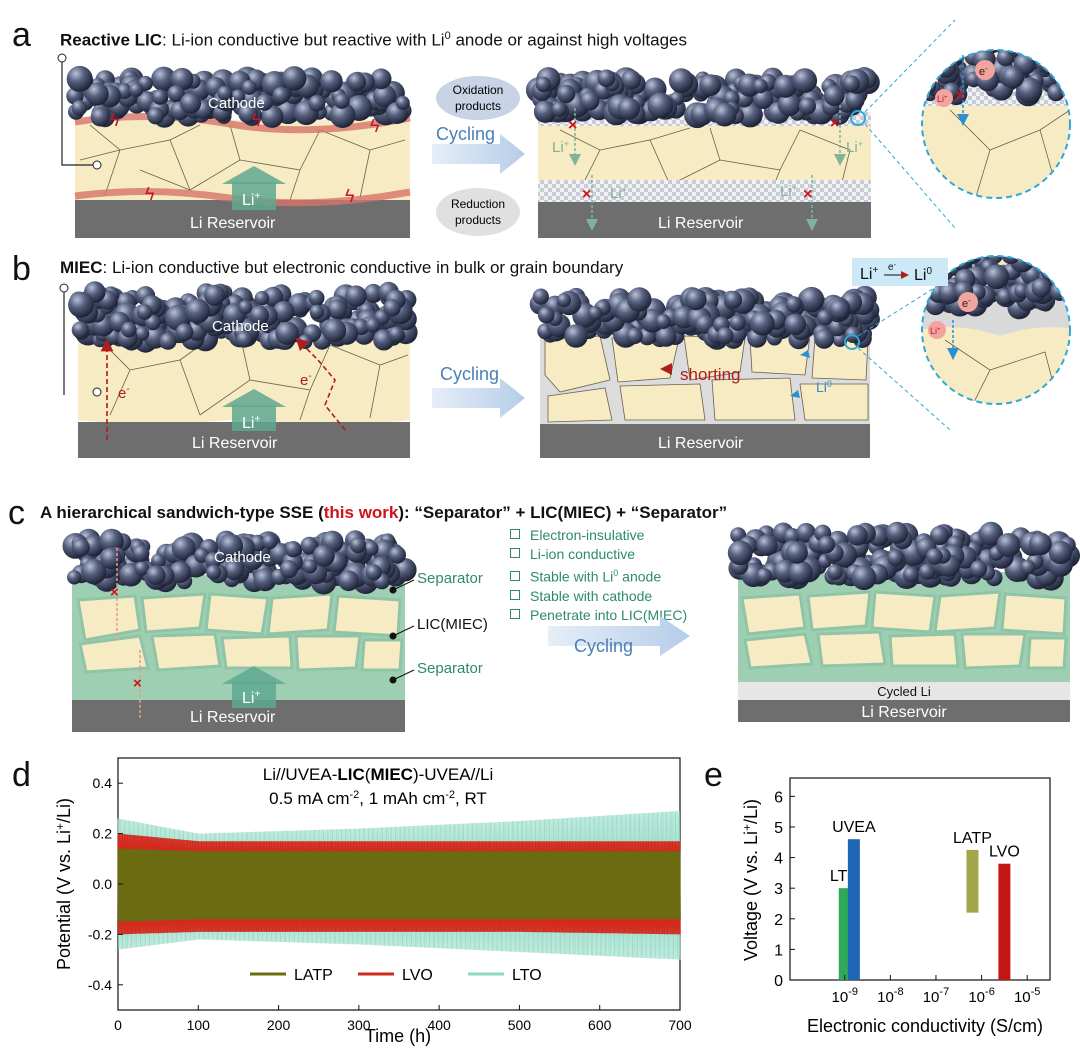 The width and height of the screenshot is (1080, 1051). I want to click on li0-label: Li0, so click(824, 387).